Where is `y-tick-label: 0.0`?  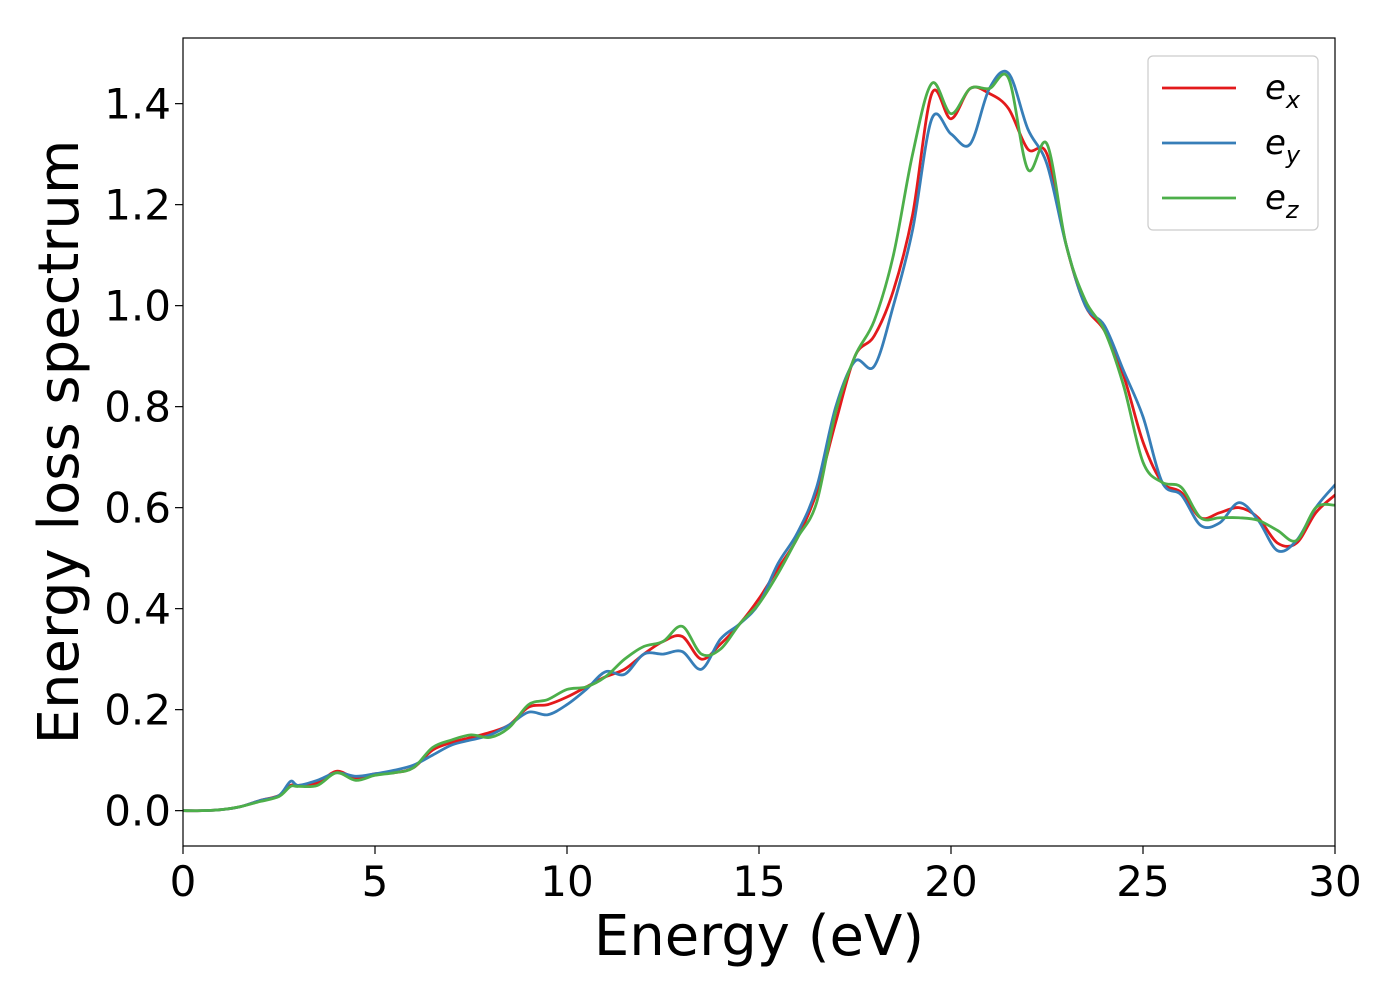
y-tick-label: 0.0 is located at coordinates (137, 811).